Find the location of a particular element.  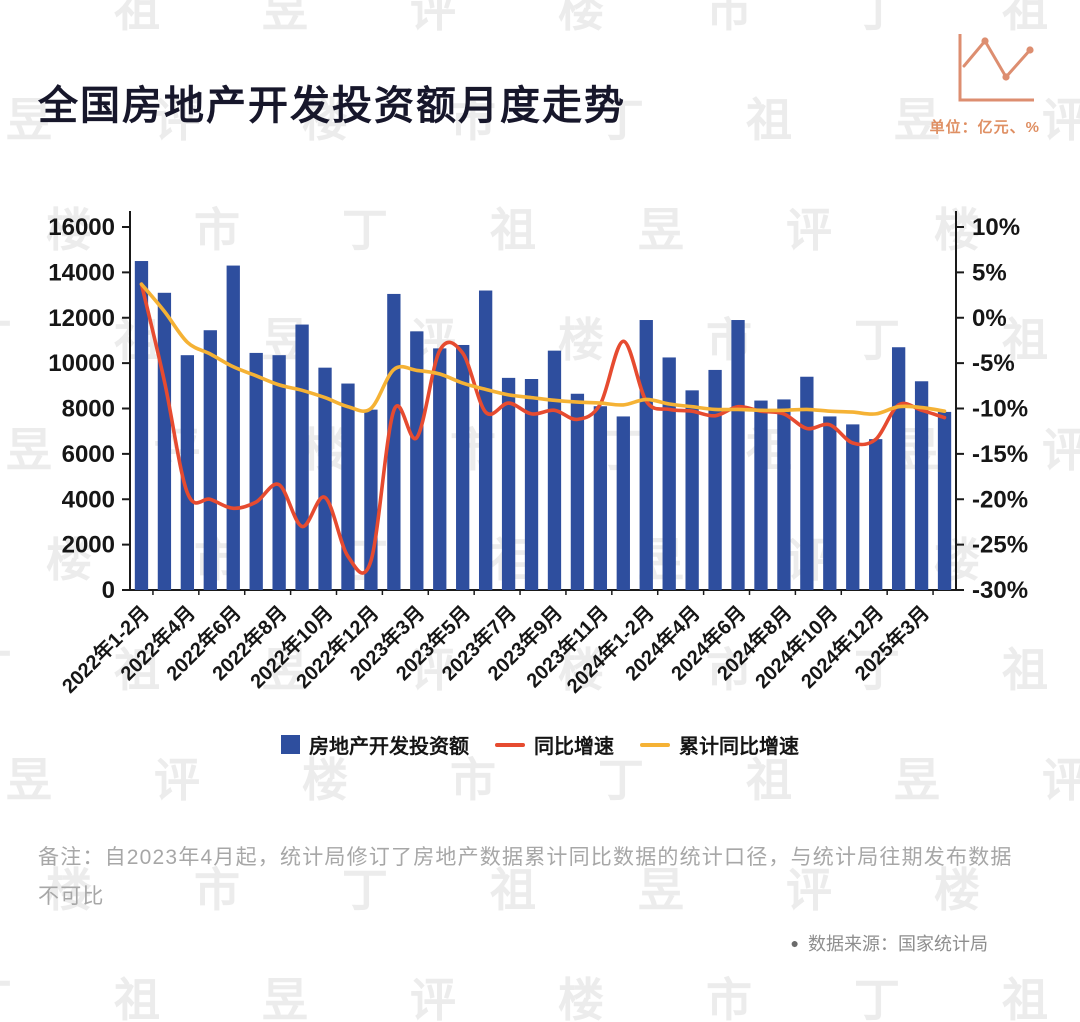

bar-2022年4月 is located at coordinates (187, 472).